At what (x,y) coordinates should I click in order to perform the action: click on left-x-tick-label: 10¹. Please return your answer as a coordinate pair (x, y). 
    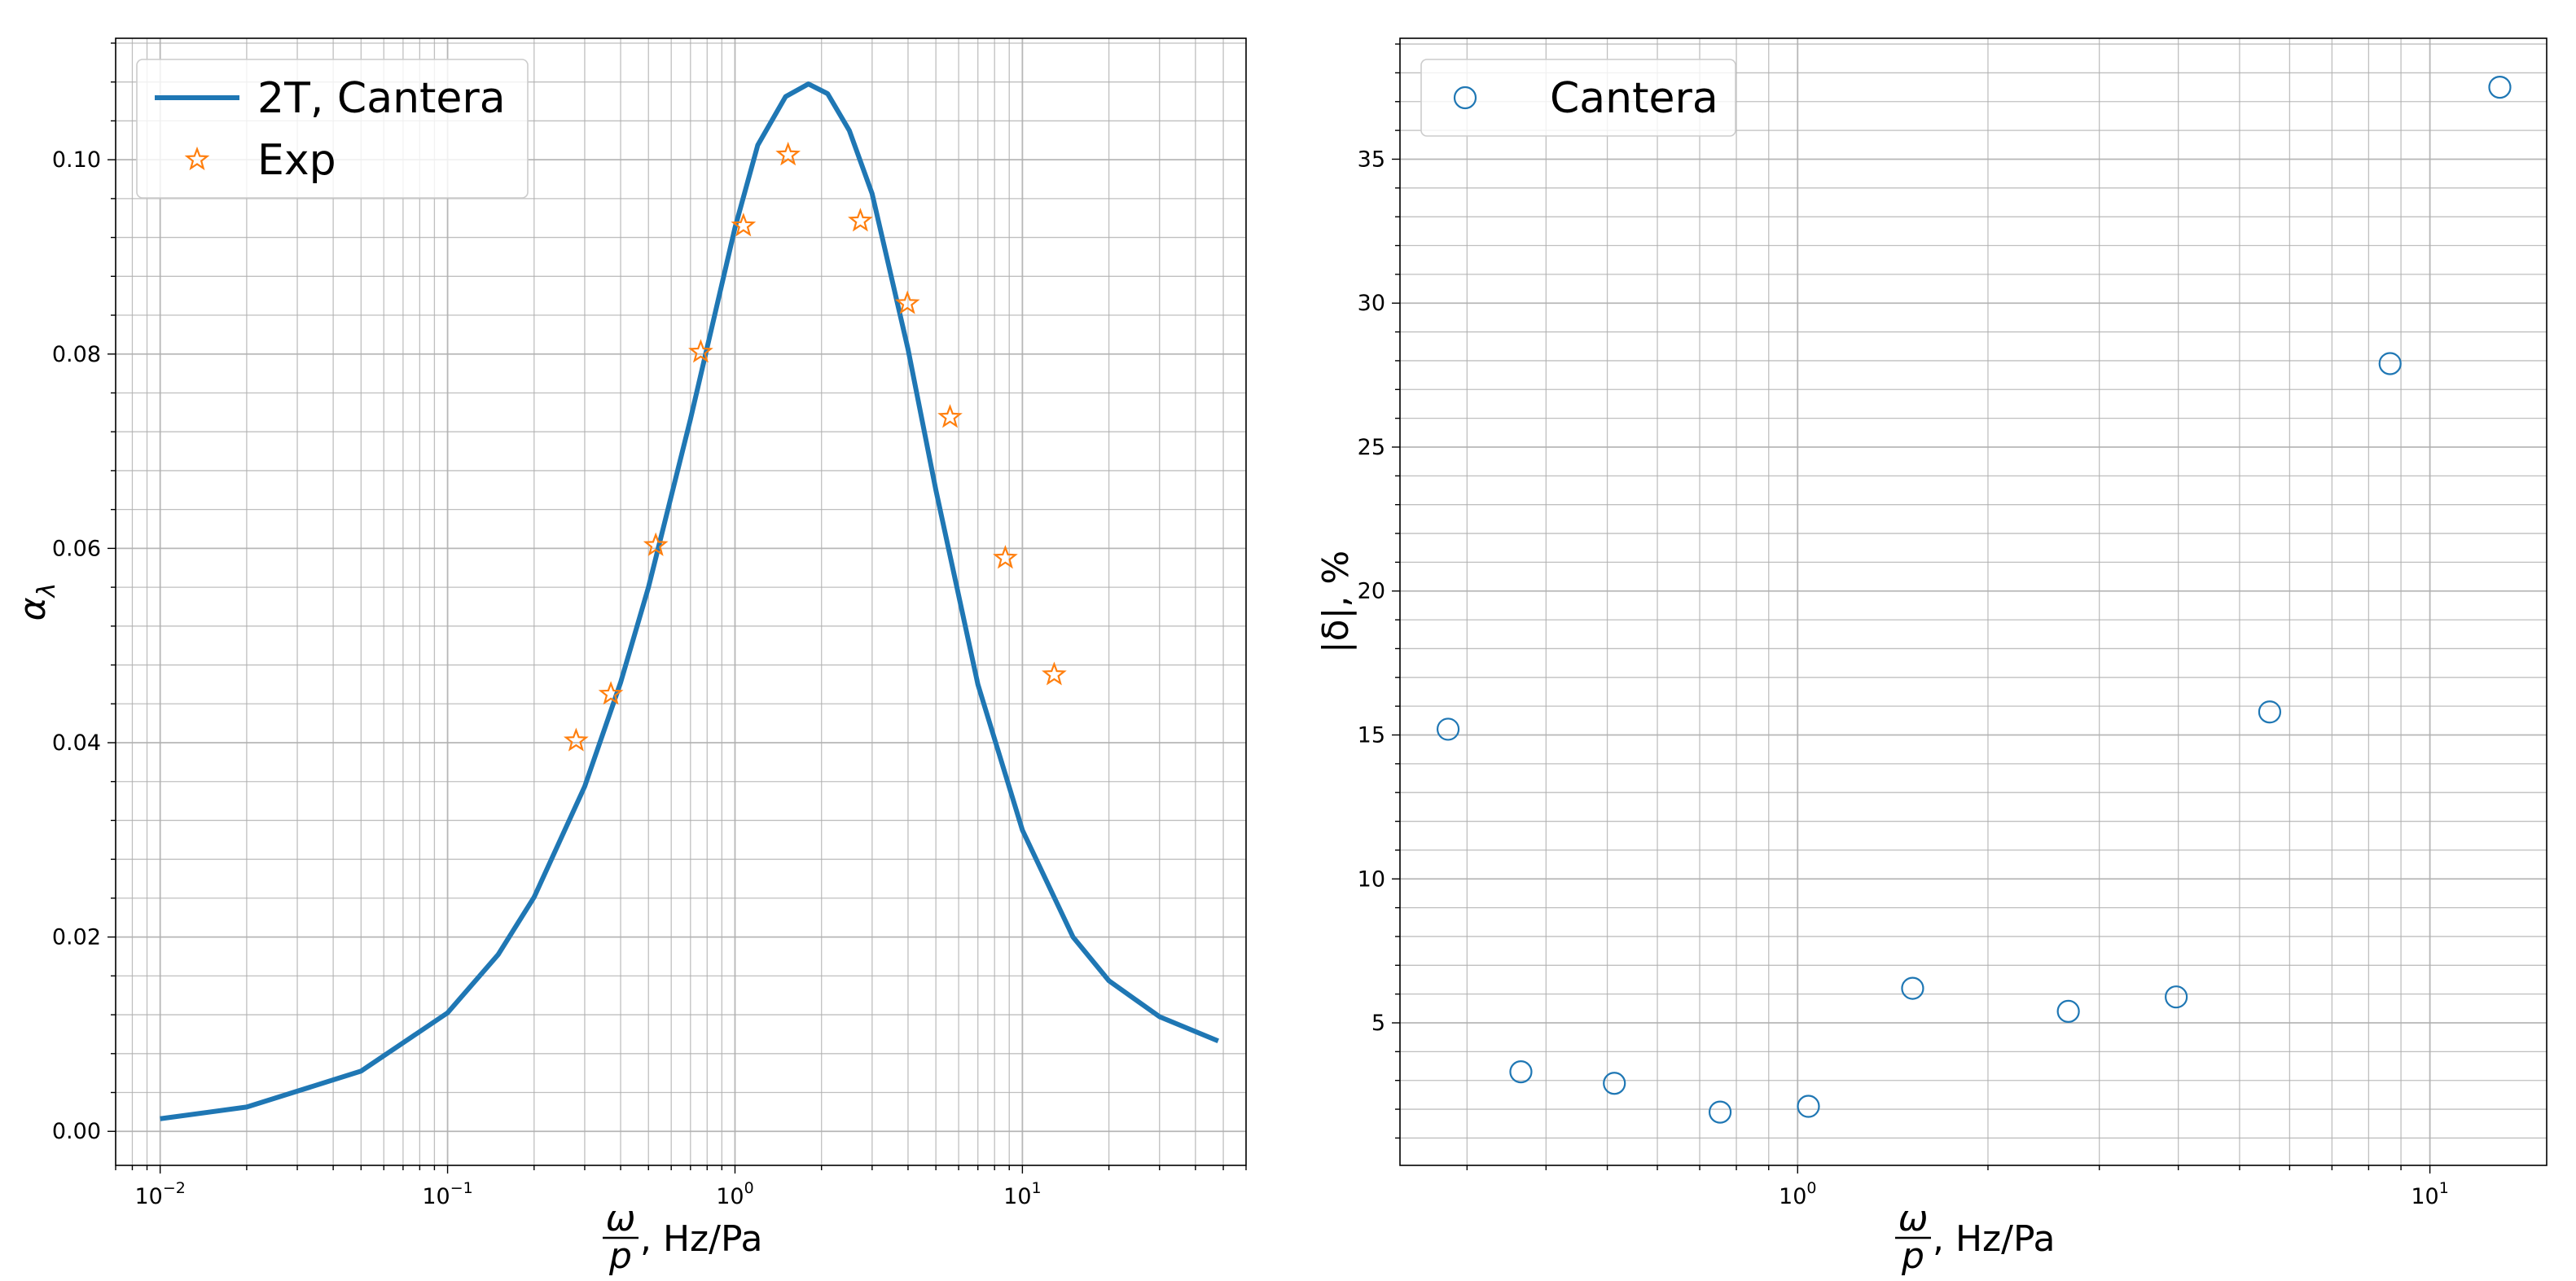
    Looking at the image, I should click on (1022, 1194).